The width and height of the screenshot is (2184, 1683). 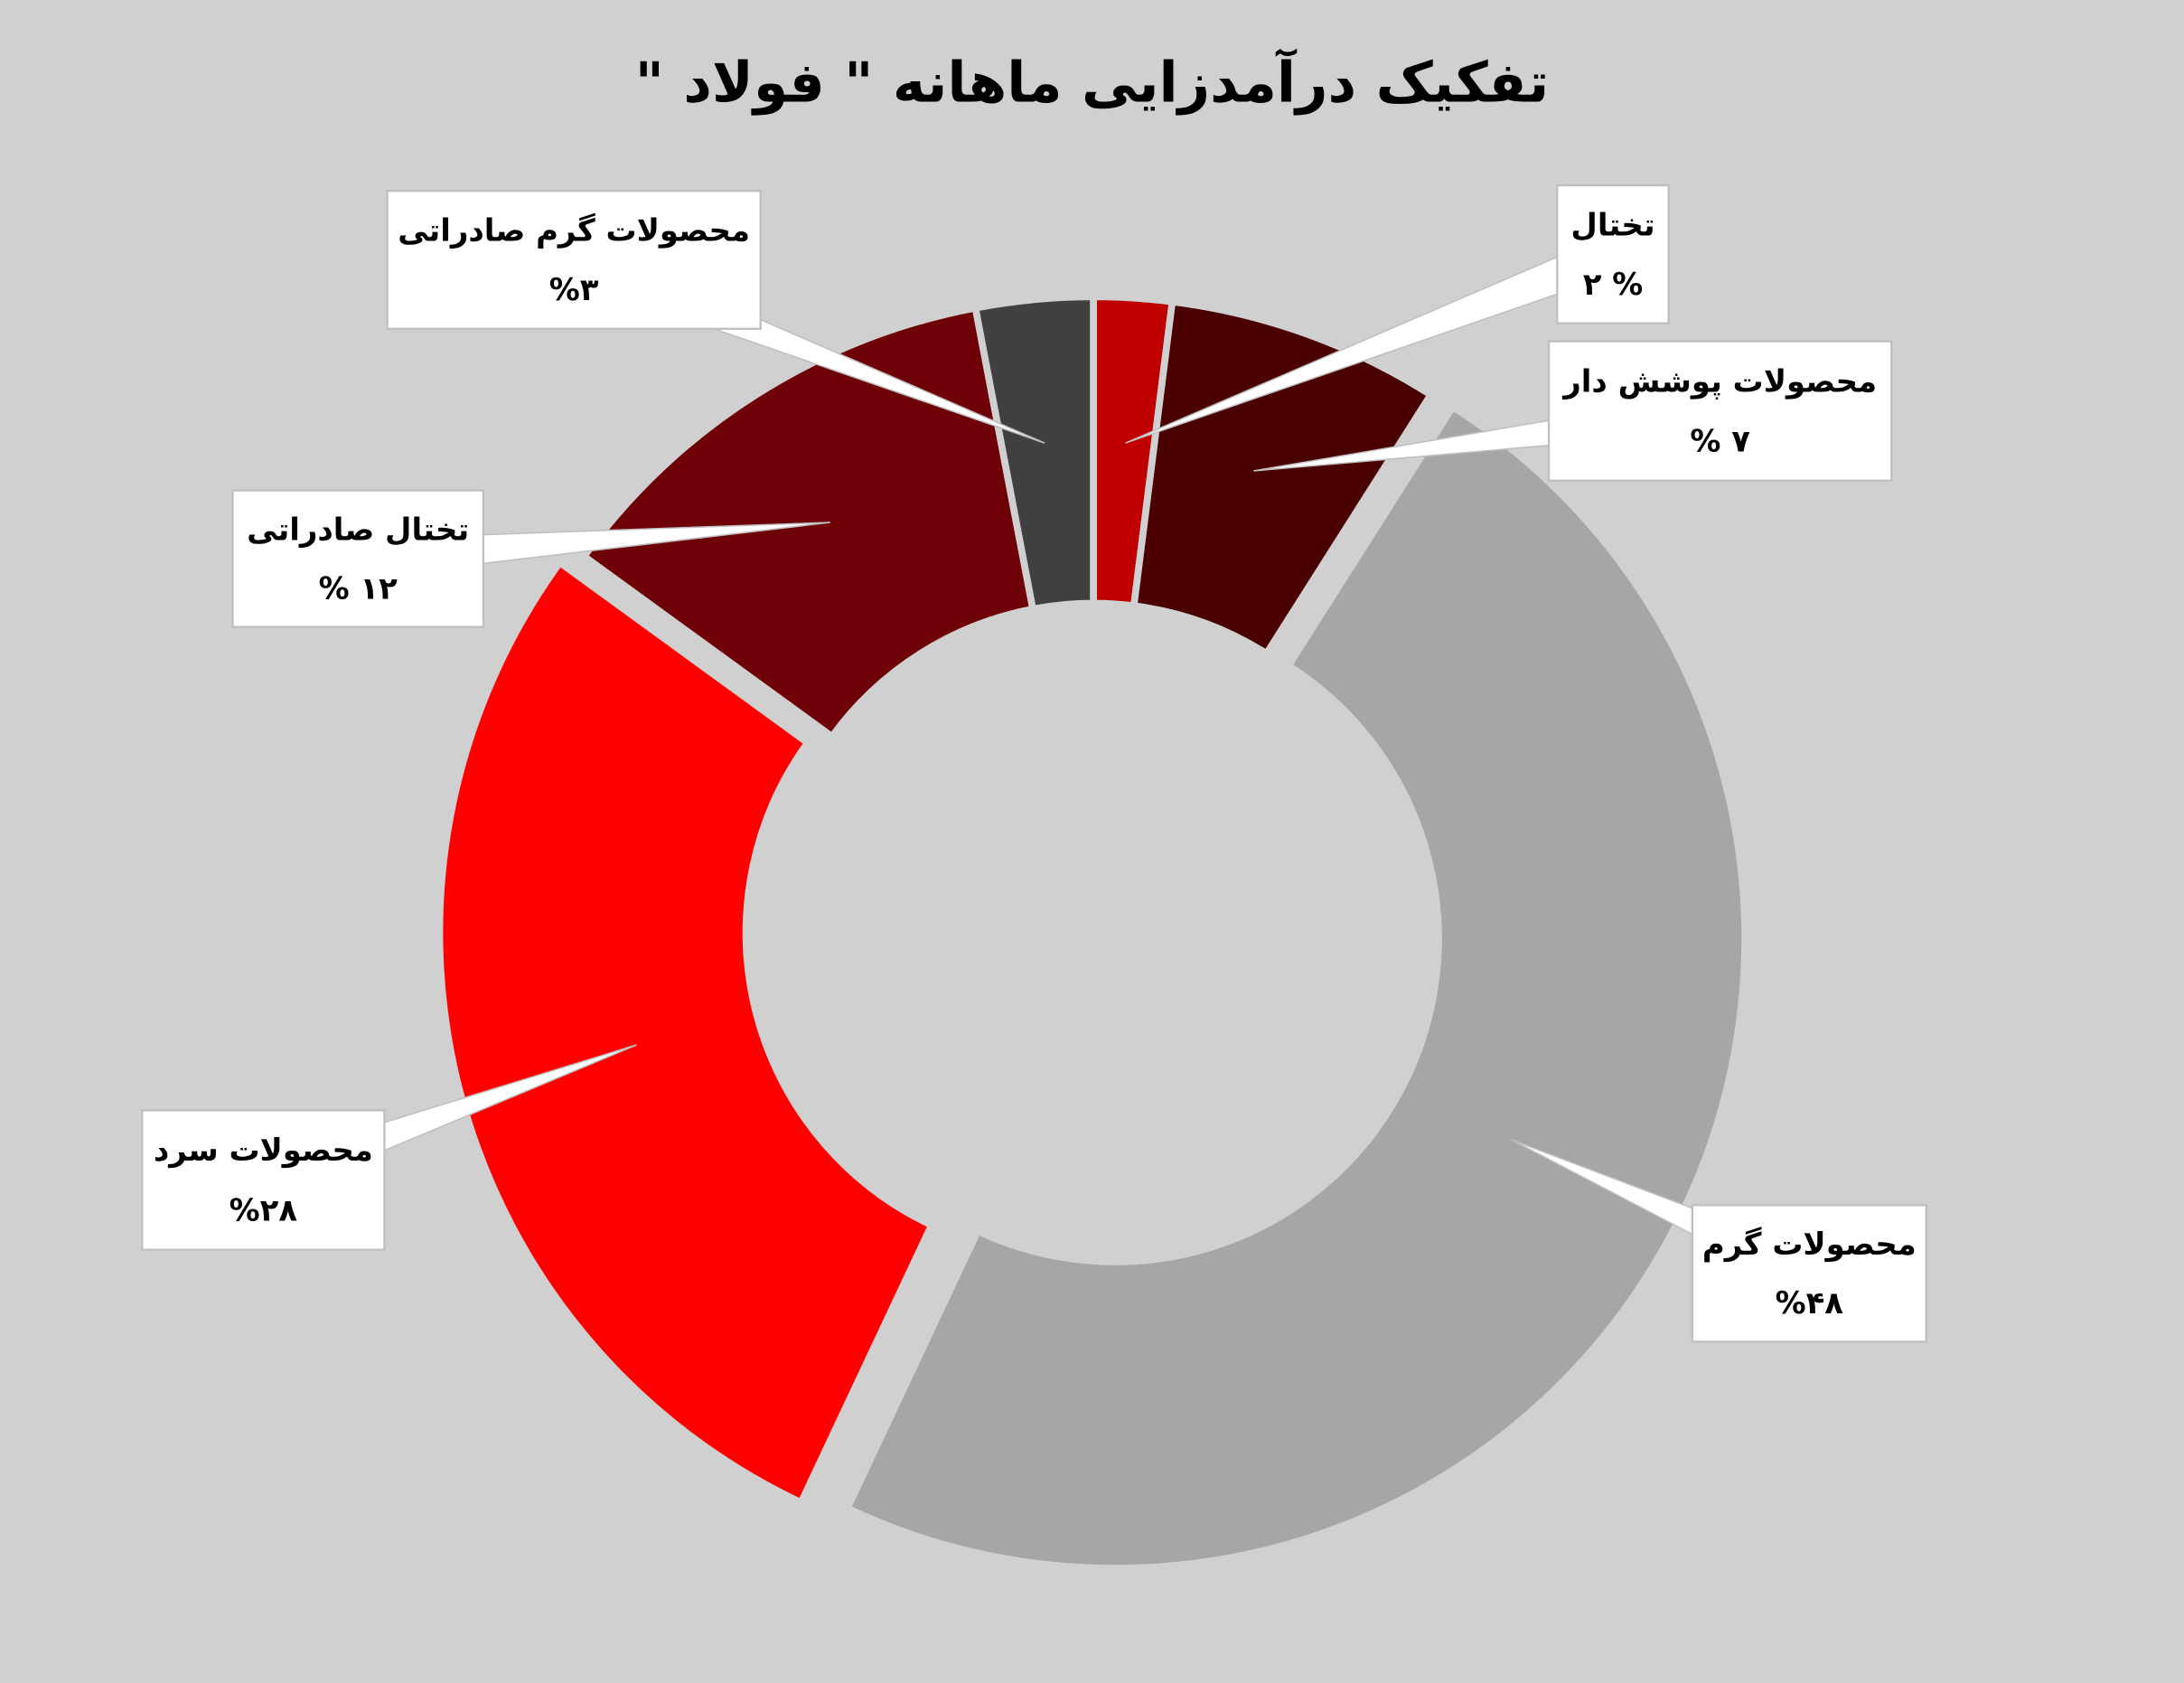 What do you see at coordinates (1720, 441) in the screenshot?
I see `label-value: % ۷` at bounding box center [1720, 441].